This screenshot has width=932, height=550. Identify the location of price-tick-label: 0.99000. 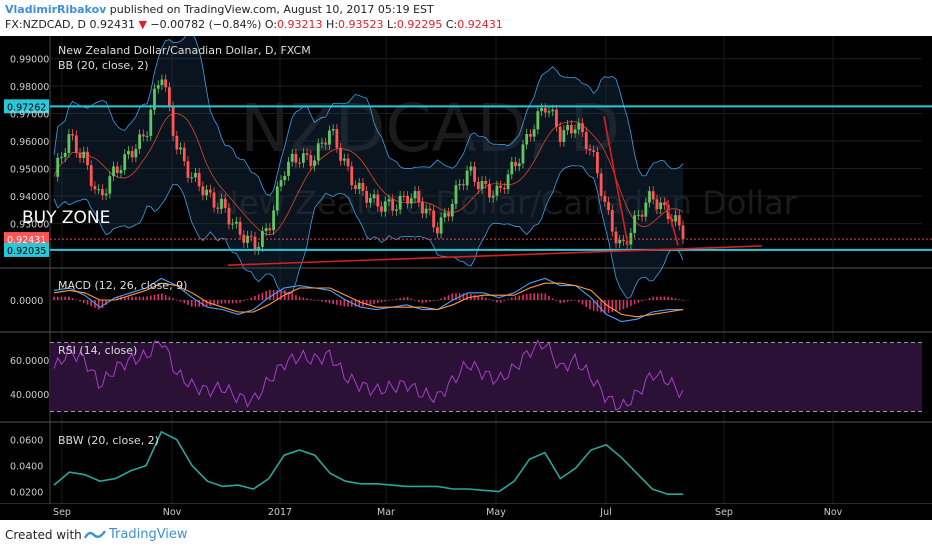
(29, 60).